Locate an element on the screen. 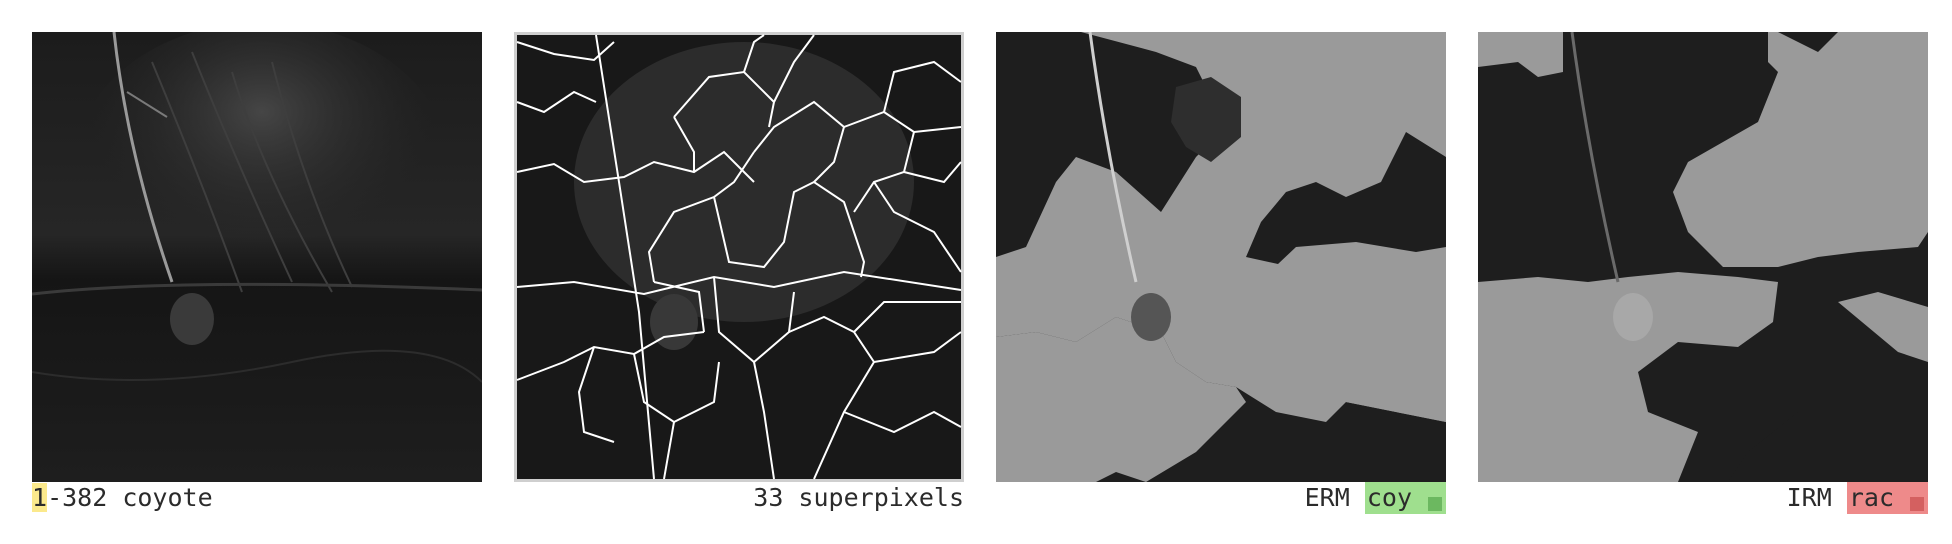  prediction-badge: coy is located at coordinates (1405, 498).